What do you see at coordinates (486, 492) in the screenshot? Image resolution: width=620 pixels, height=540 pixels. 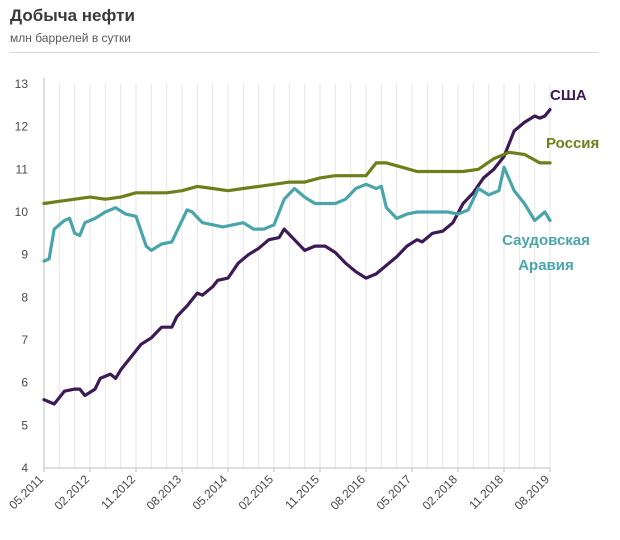 I see `x-tick-label: 11.2018` at bounding box center [486, 492].